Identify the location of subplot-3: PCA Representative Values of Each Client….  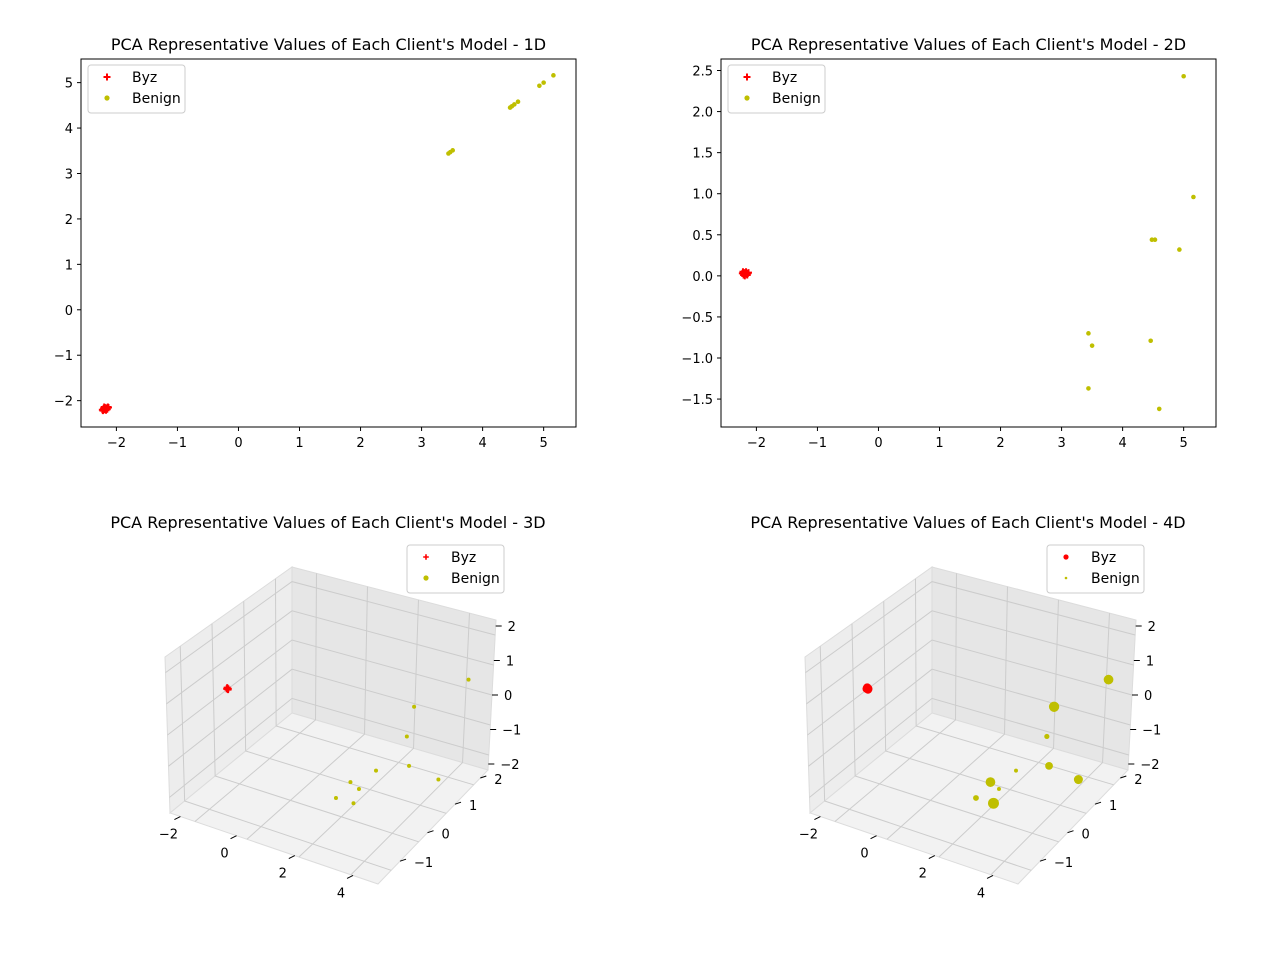
(327, 707).